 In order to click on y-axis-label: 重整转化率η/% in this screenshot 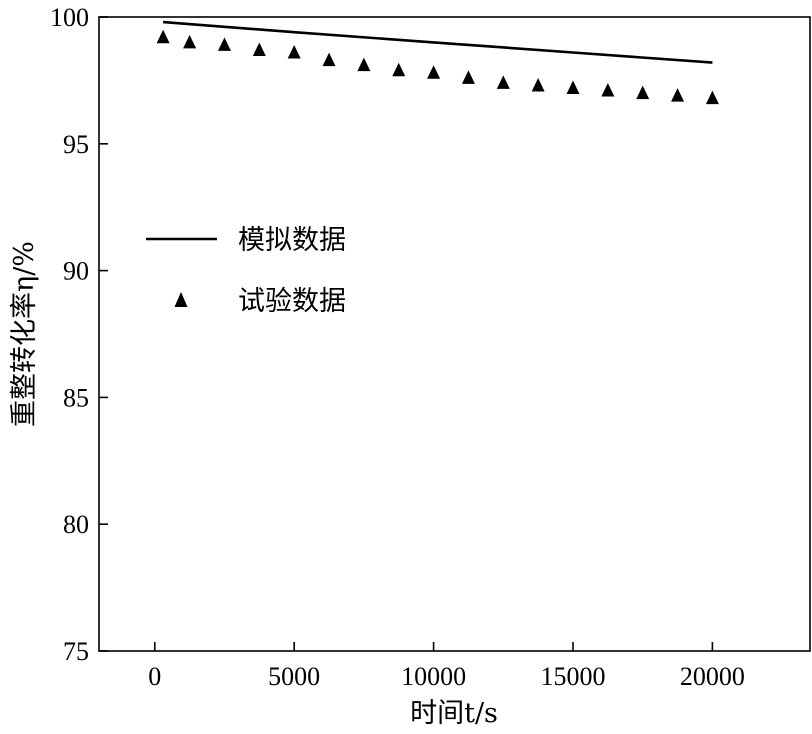, I will do `click(24, 334)`.